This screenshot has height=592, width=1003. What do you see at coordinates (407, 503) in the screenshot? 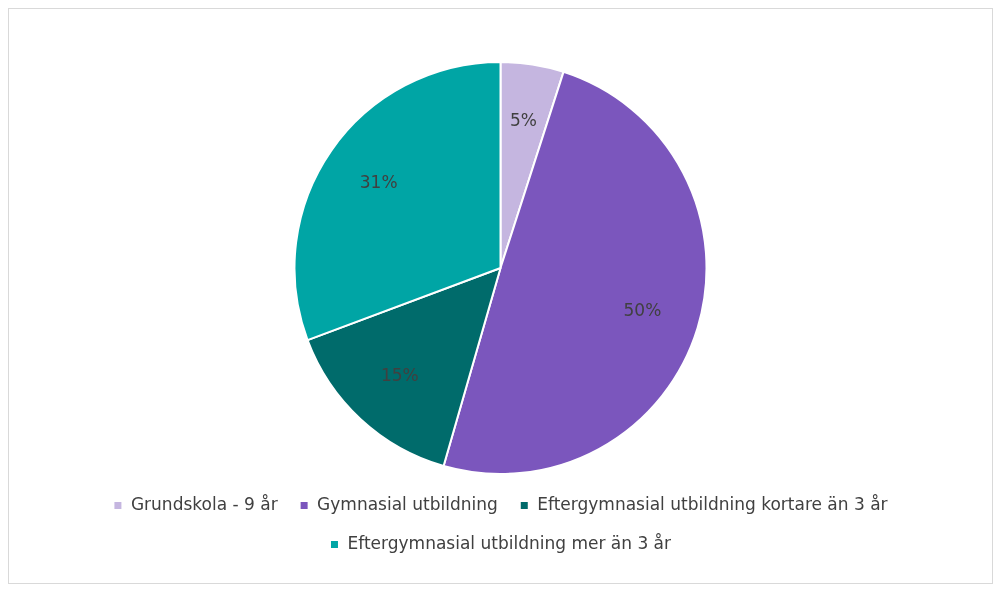
I see `legend-label: Gymnasial utbildning` at bounding box center [407, 503].